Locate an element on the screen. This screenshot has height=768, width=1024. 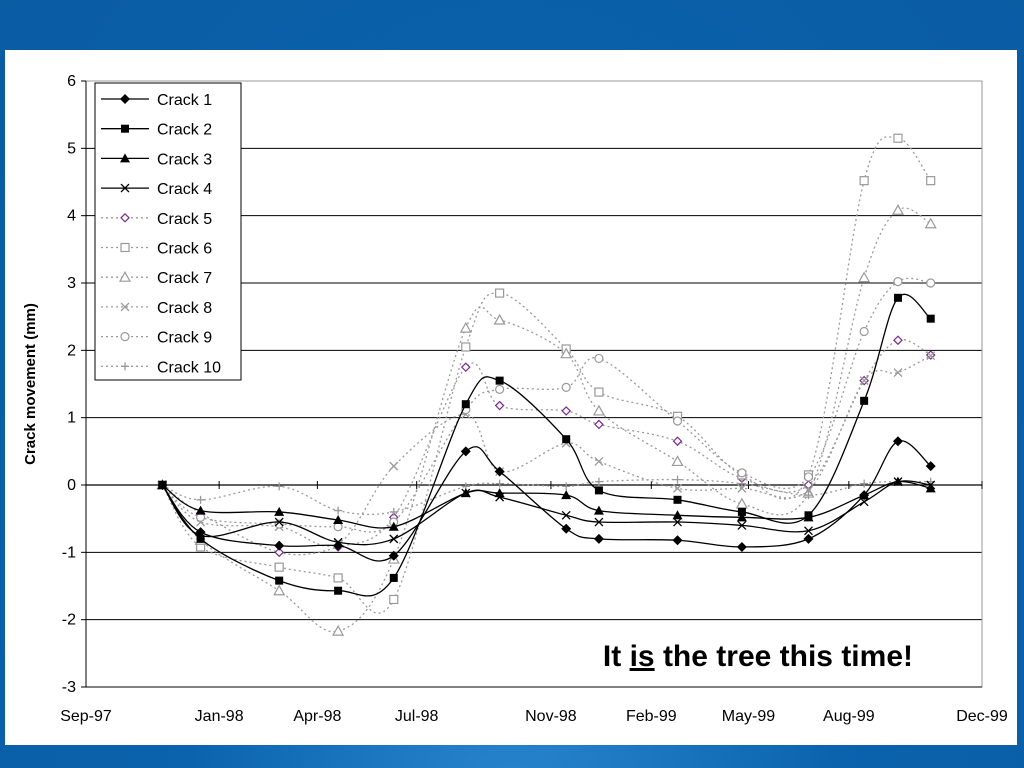
legend-label: Crack 5 is located at coordinates (184, 219).